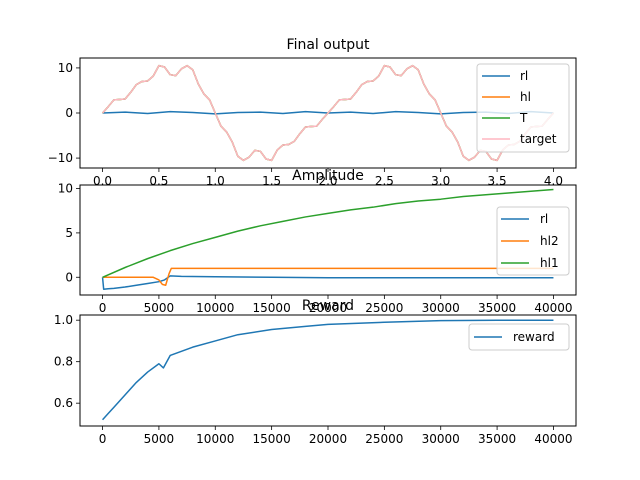  Describe the element at coordinates (553, 181) in the screenshot. I see `x-tick-label: 4.0` at that location.